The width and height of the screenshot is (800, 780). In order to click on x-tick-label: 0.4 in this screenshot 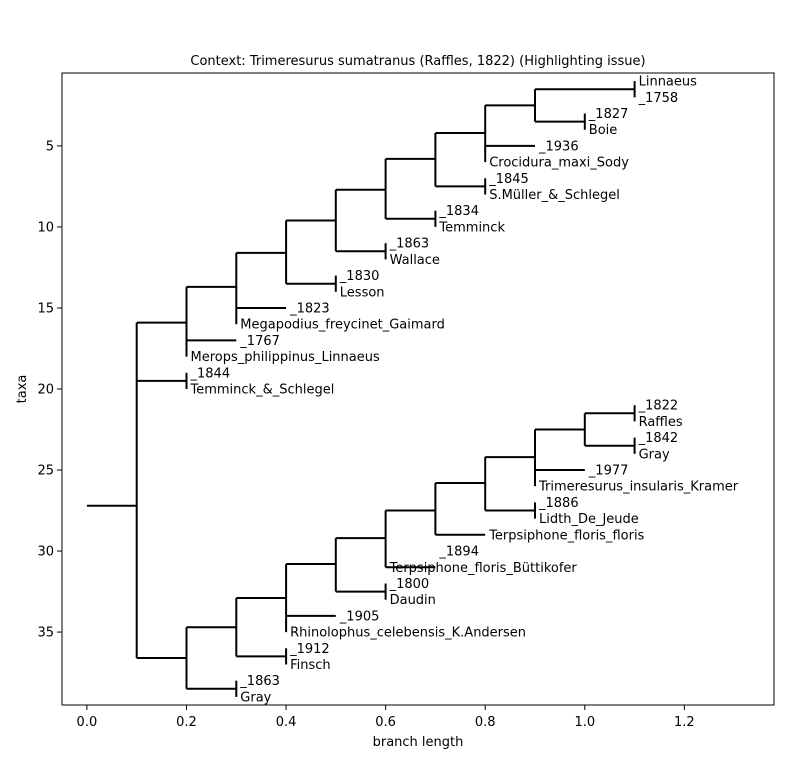, I will do `click(286, 722)`.